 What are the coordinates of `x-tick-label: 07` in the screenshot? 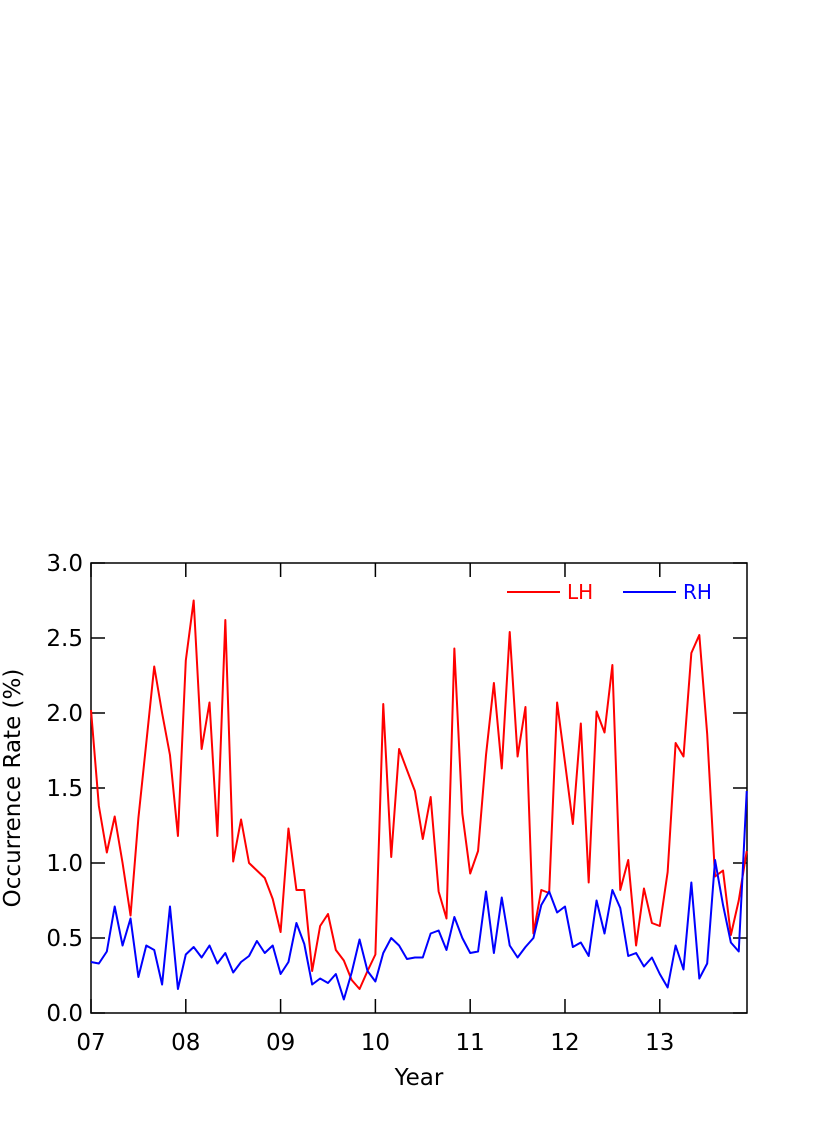 It's located at (90, 1043).